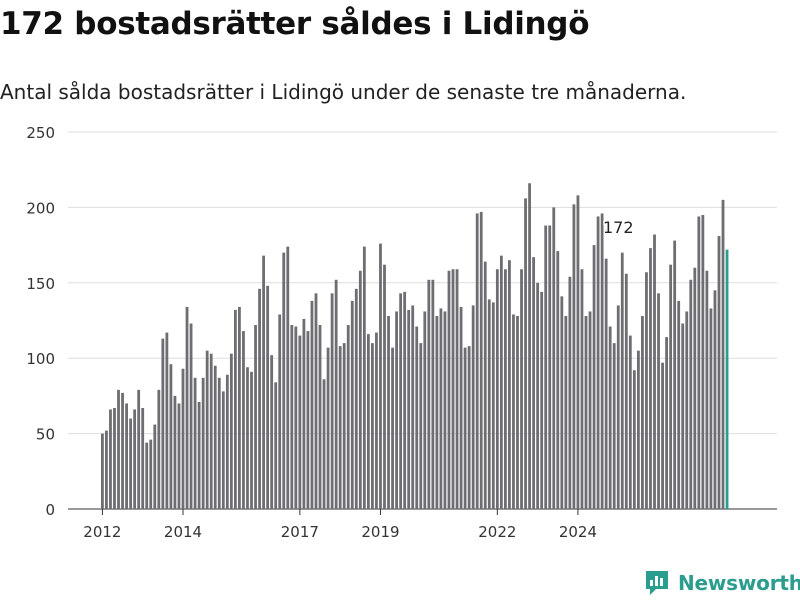  Describe the element at coordinates (183, 532) in the screenshot. I see `x-tick-label: 2014` at that location.